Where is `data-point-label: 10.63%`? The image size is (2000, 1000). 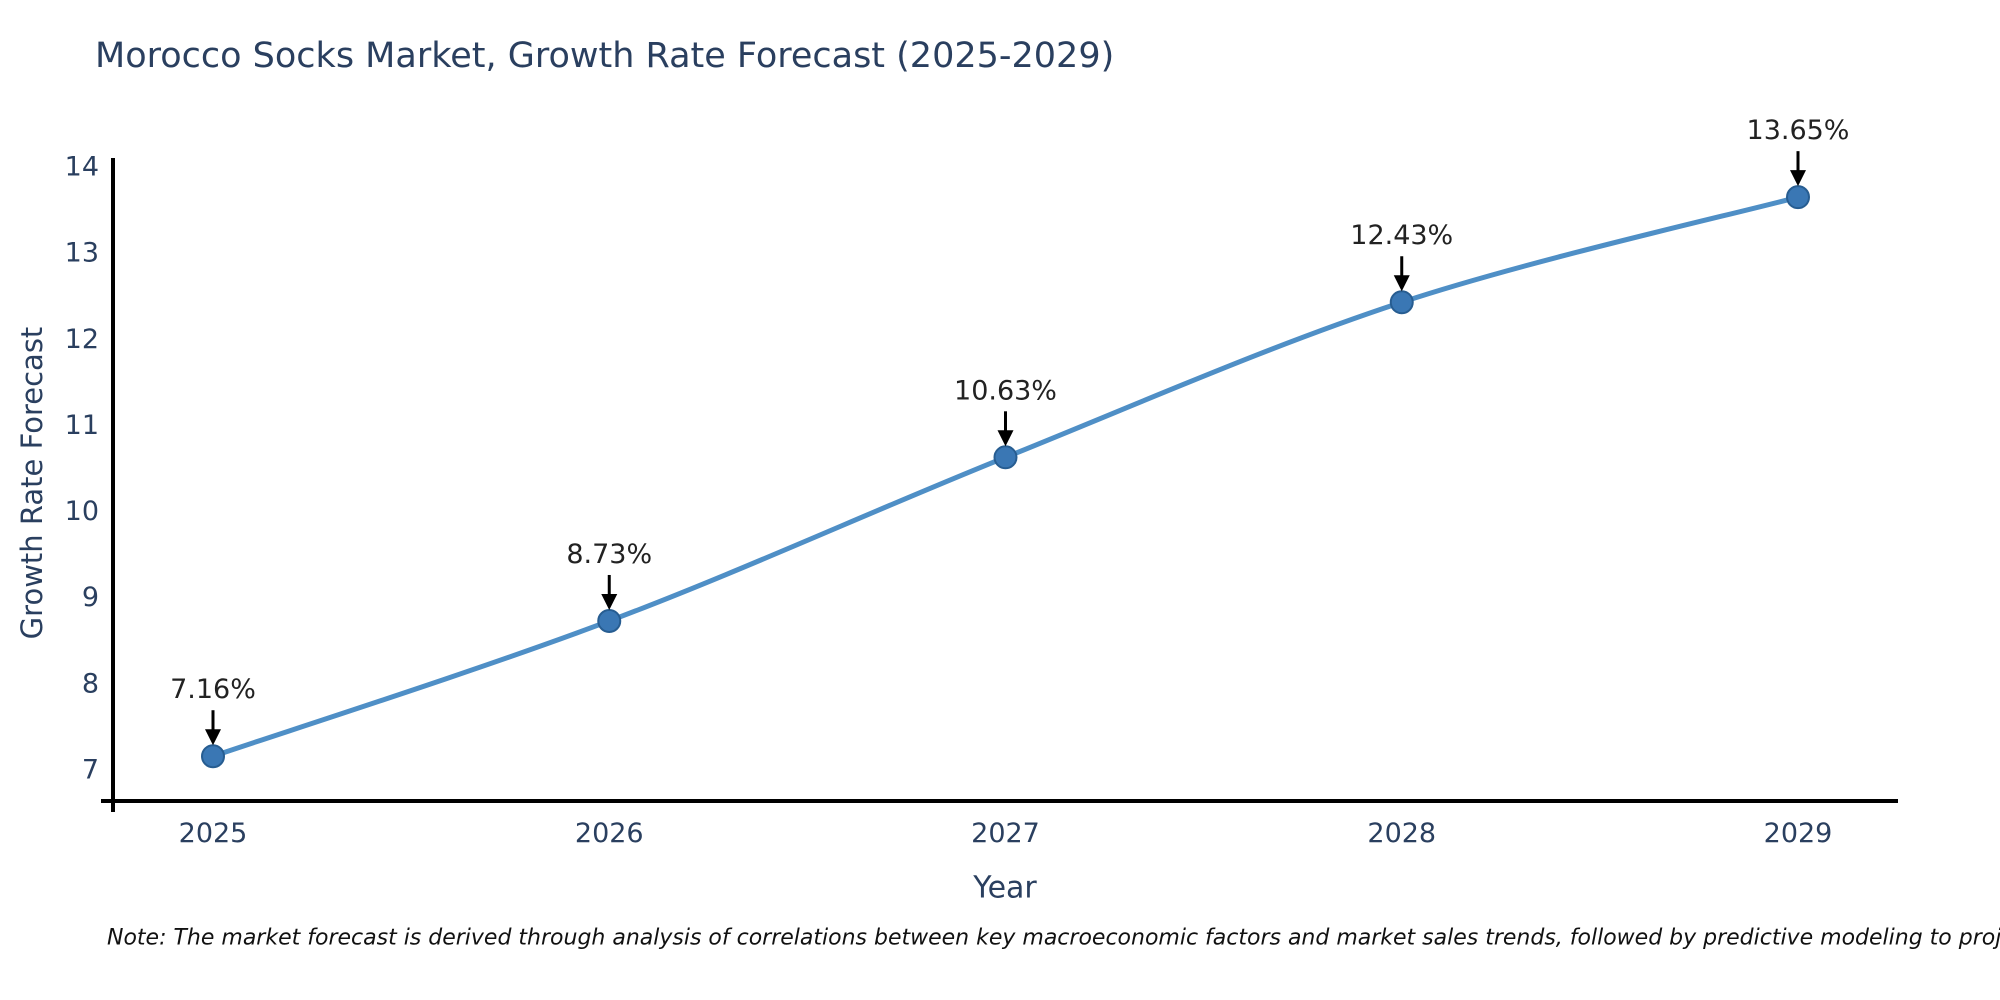 data-point-label: 10.63% is located at coordinates (1005, 390).